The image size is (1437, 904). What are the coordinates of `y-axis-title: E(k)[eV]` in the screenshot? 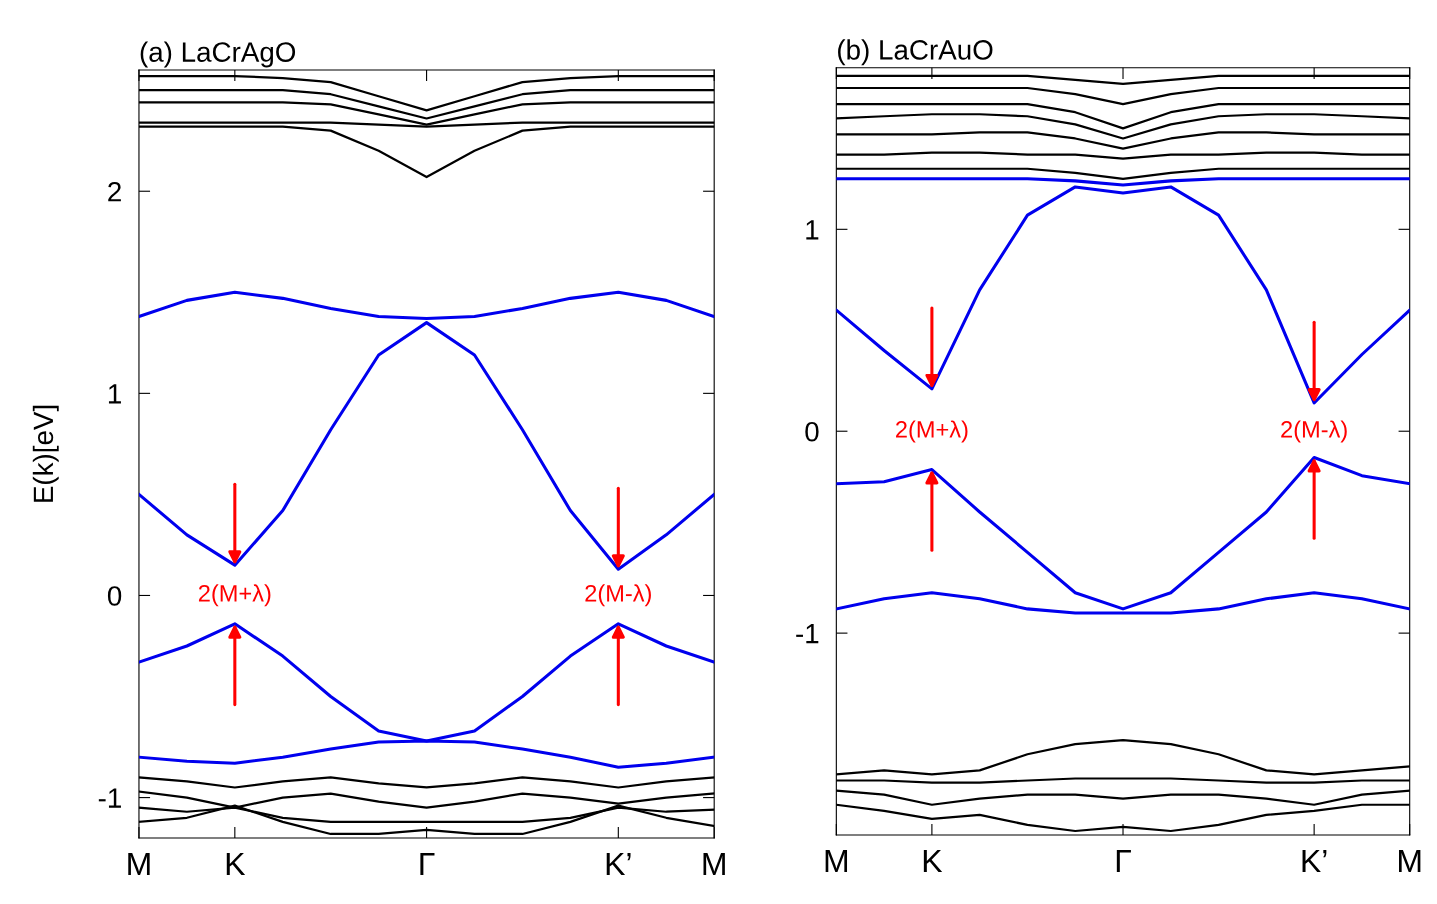 It's located at (45, 453).